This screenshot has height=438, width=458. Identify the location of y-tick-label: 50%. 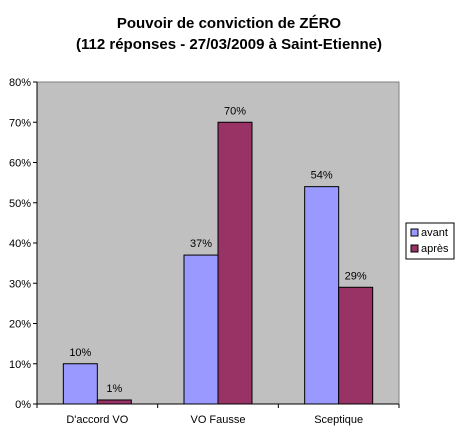
(20, 204).